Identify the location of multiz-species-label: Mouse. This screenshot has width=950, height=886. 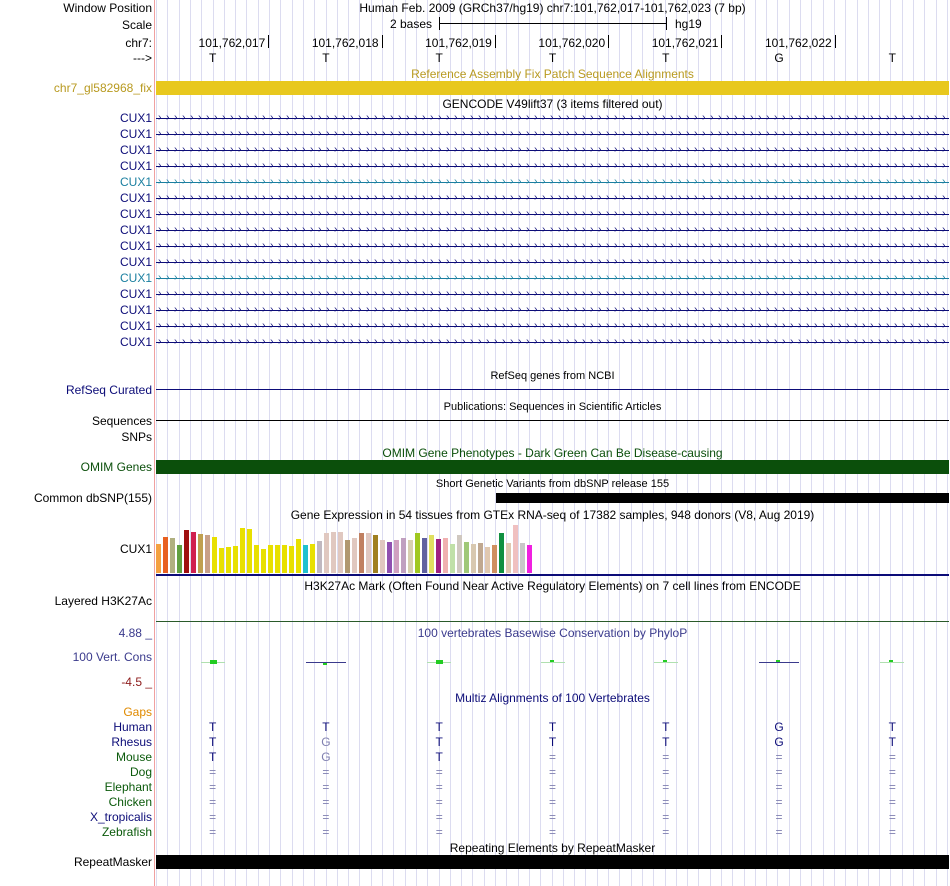
(133, 757).